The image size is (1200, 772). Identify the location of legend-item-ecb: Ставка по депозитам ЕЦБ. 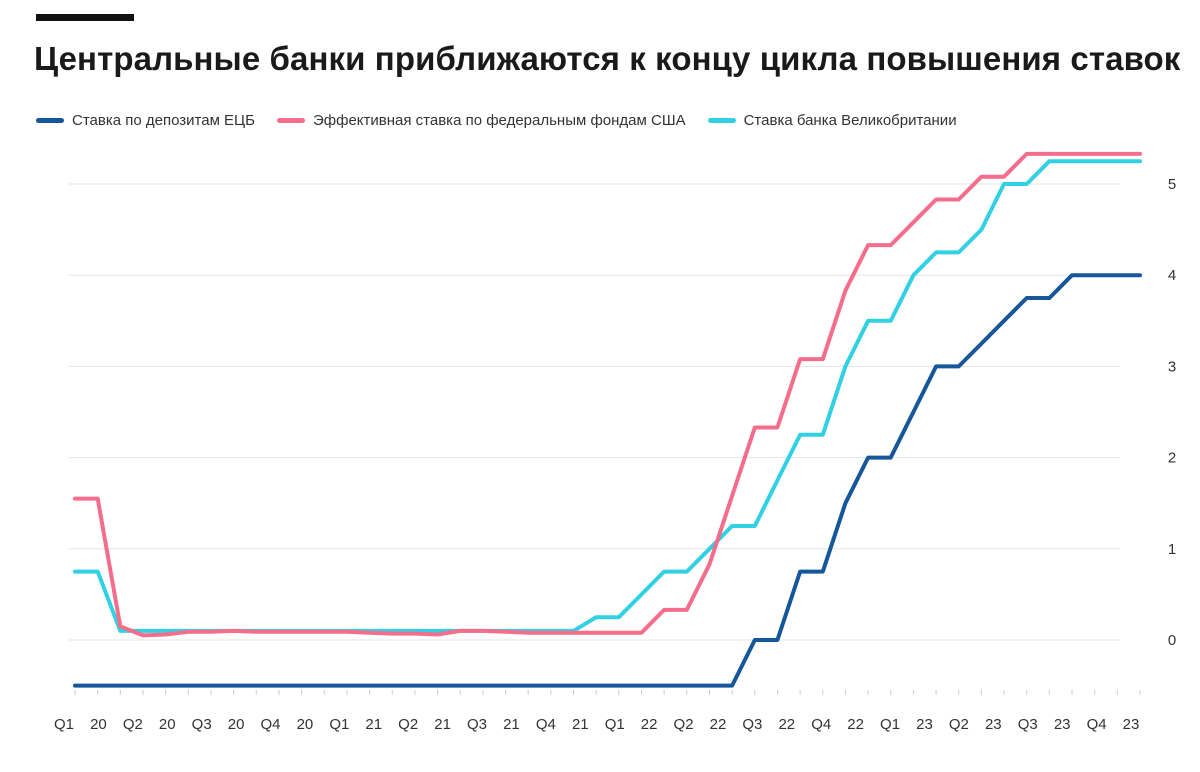
(145, 120).